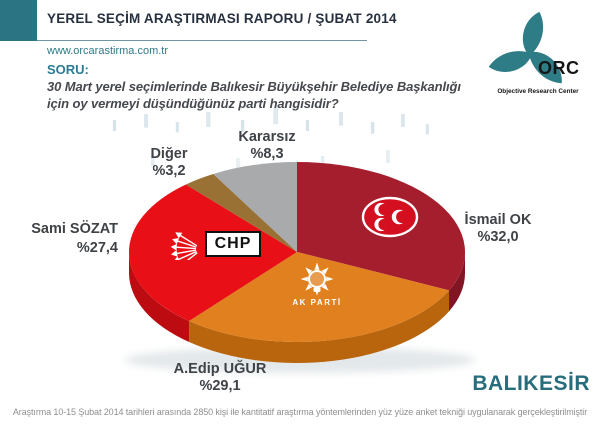  Describe the element at coordinates (317, 302) in the screenshot. I see `akp-wordmark: AK PARTİ` at that location.